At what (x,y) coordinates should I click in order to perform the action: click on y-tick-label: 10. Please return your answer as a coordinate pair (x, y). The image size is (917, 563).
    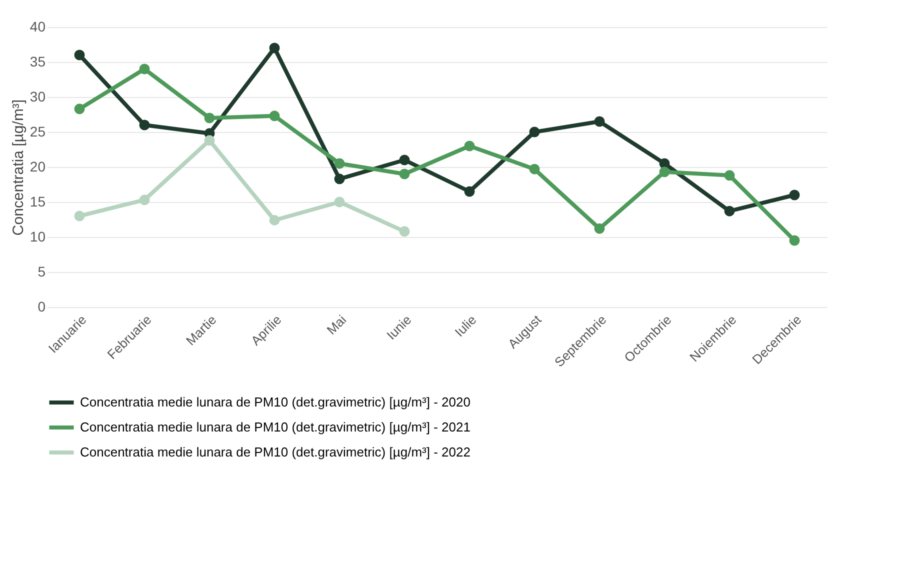
    Looking at the image, I should click on (38, 236).